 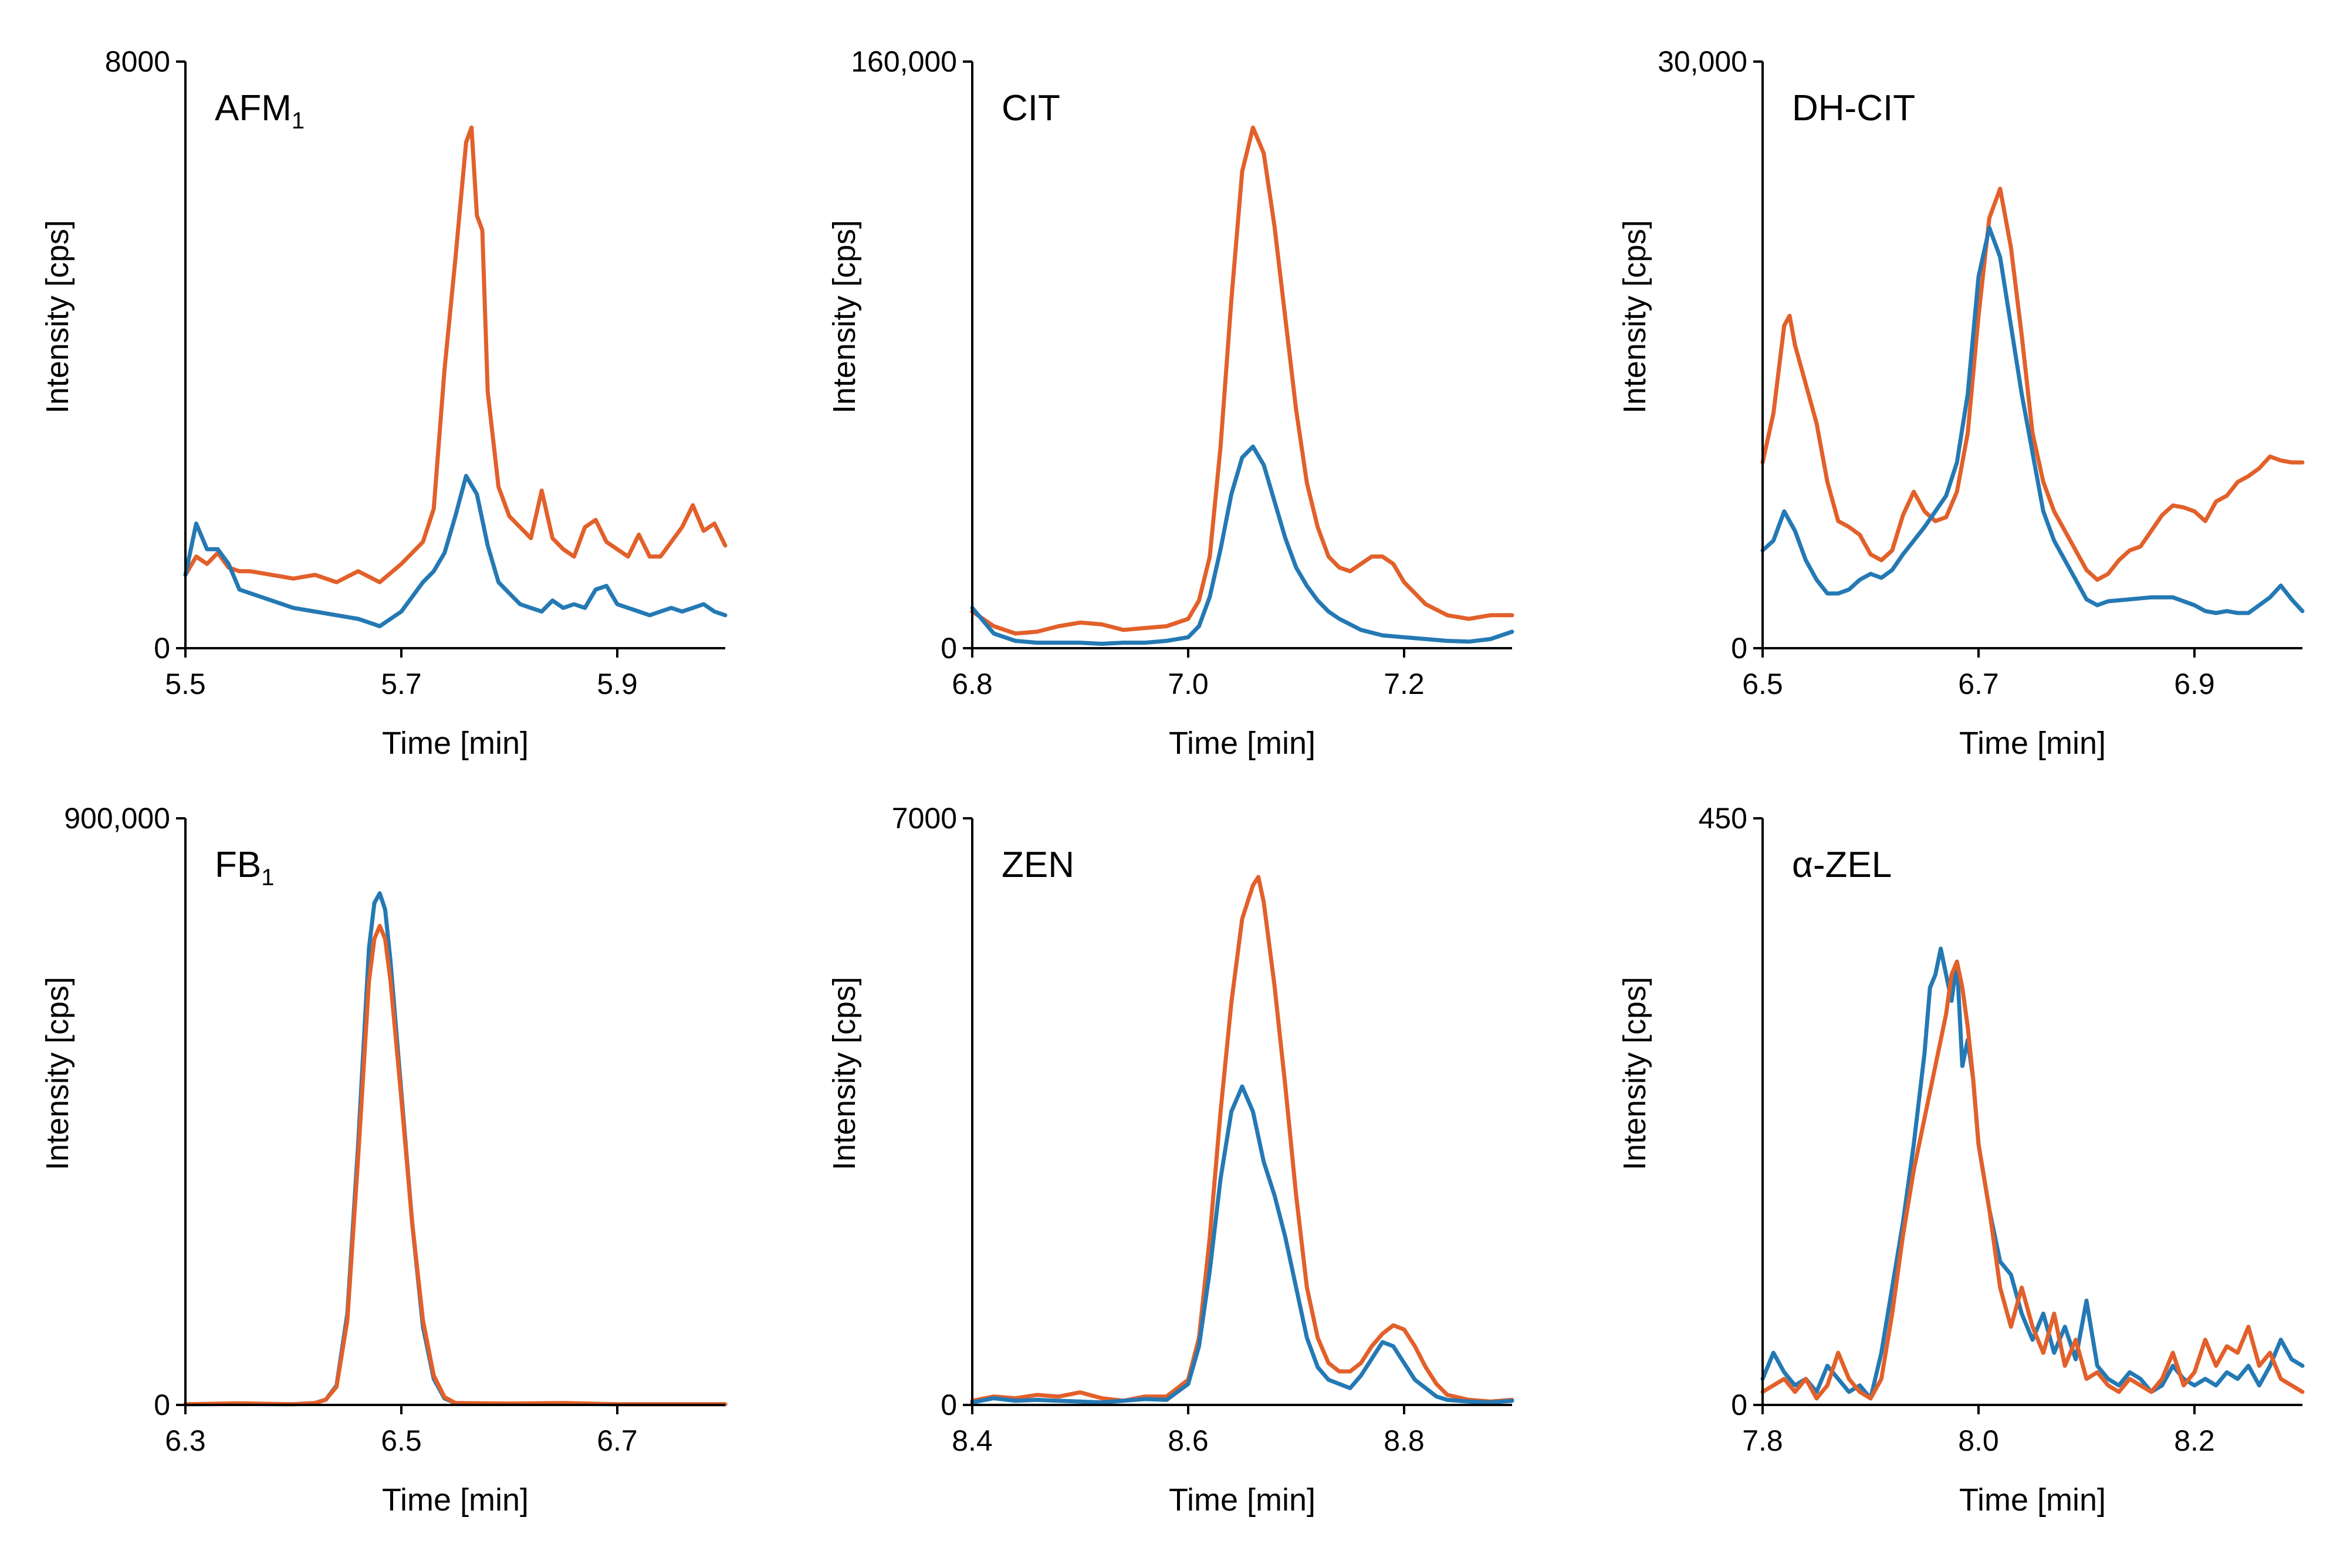 What do you see at coordinates (455, 550) in the screenshot?
I see `chart-1-afm1-series-blue-line` at bounding box center [455, 550].